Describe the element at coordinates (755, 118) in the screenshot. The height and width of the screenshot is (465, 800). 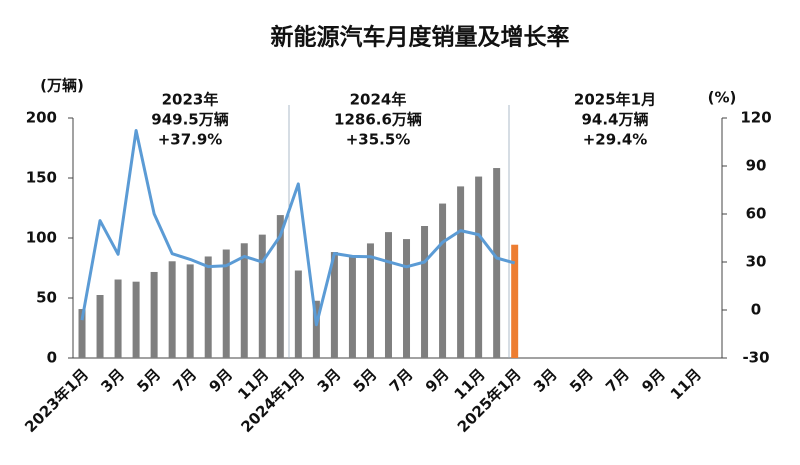
I see `y2-tick-label: 120` at that location.